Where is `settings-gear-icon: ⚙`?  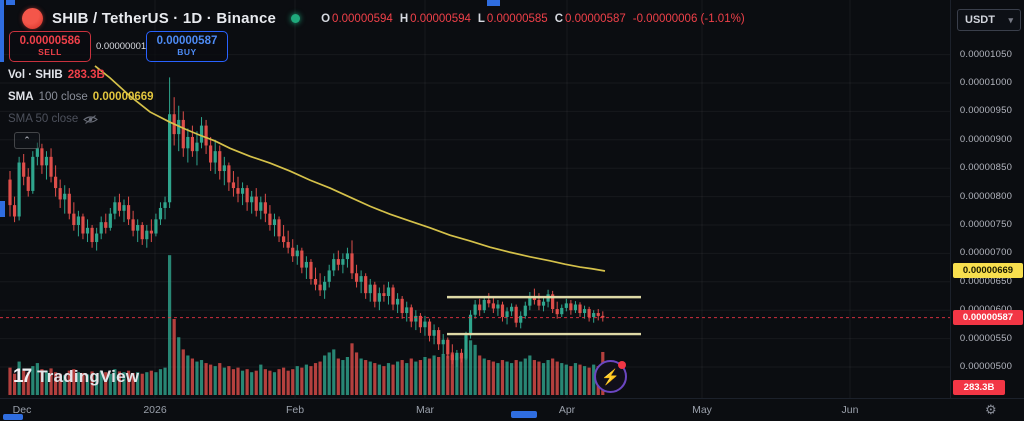
settings-gear-icon: ⚙ is located at coordinates (991, 409).